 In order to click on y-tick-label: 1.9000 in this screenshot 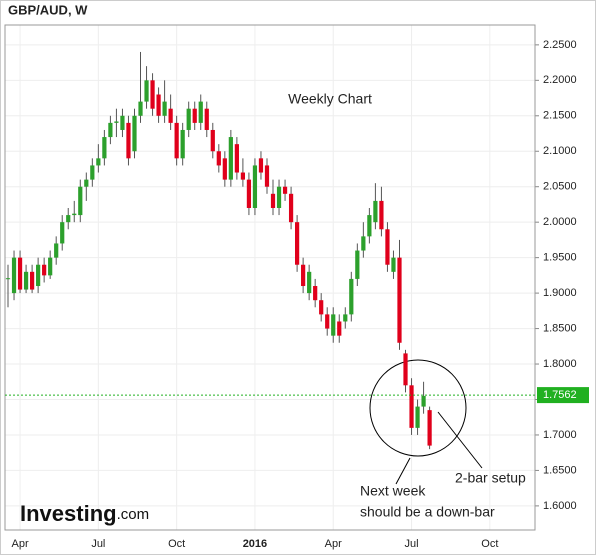, I will do `click(560, 293)`.